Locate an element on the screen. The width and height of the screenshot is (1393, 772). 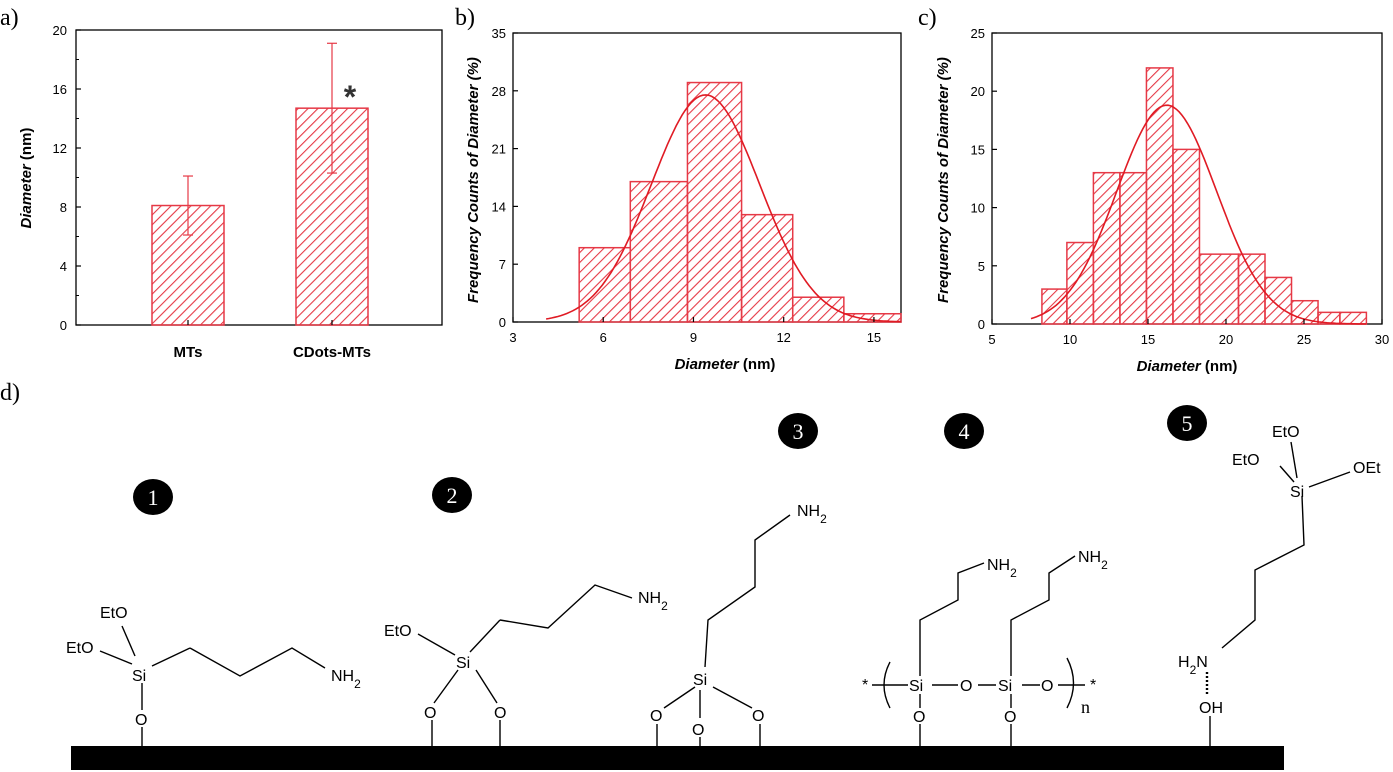
c-ytick-label: 5 is located at coordinates (981, 266).